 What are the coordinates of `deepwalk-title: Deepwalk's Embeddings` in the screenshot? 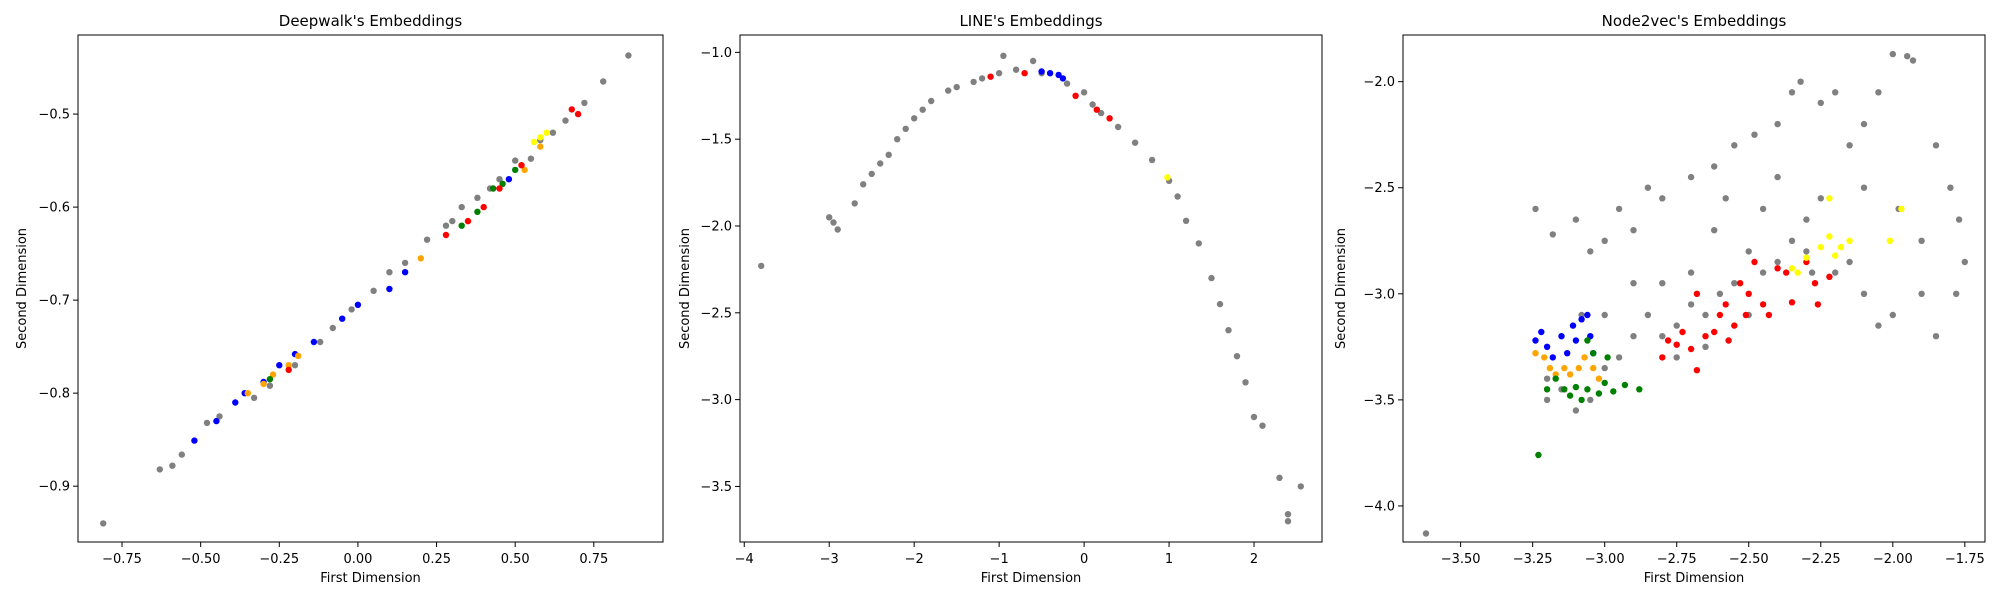 It's located at (371, 21).